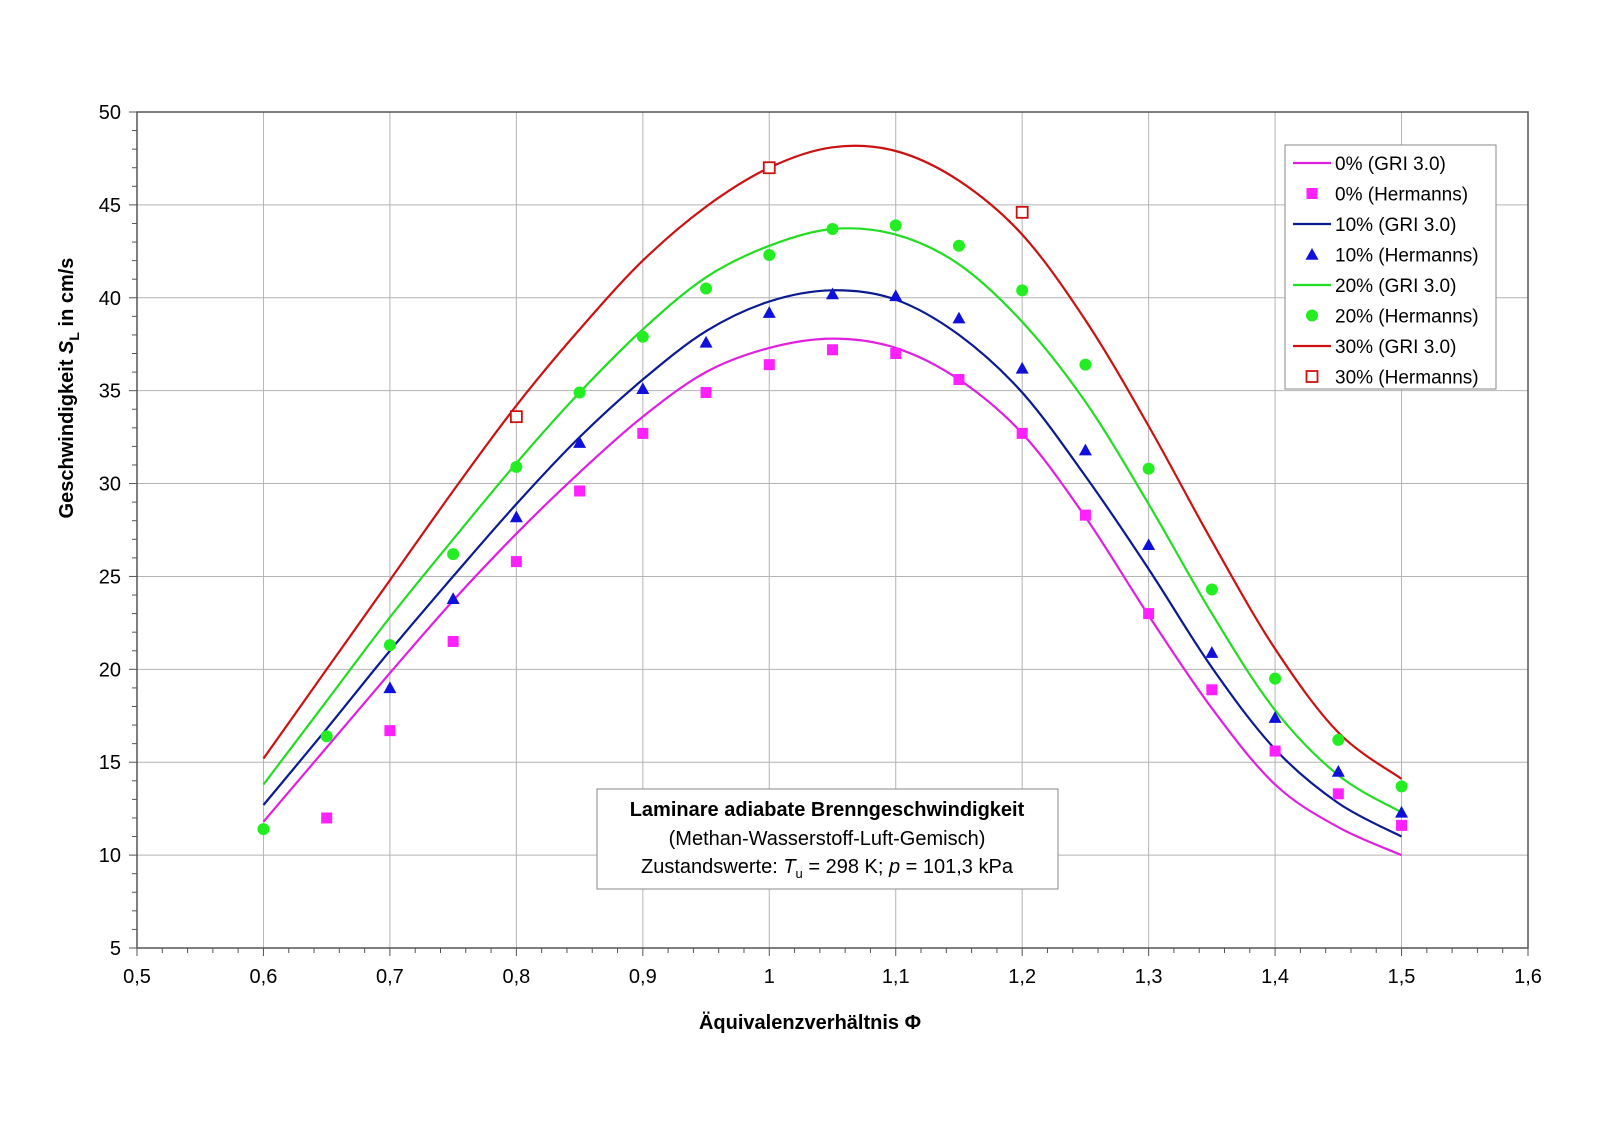 The width and height of the screenshot is (1600, 1131). Describe the element at coordinates (110, 763) in the screenshot. I see `y-tick-label: 15` at that location.